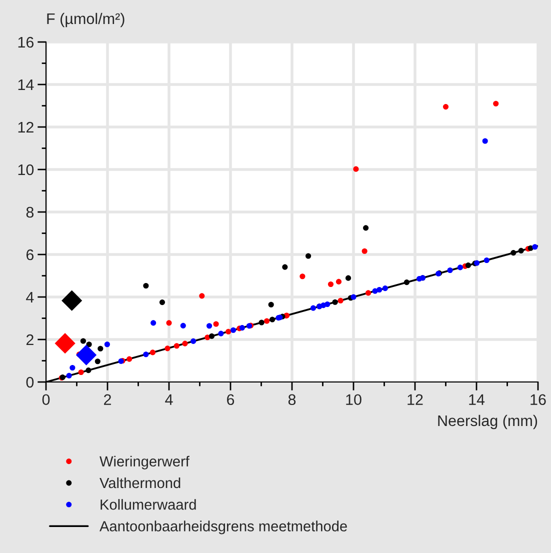 This screenshot has width=551, height=553. Describe the element at coordinates (169, 399) in the screenshot. I see `x-tick-label: 4` at that location.